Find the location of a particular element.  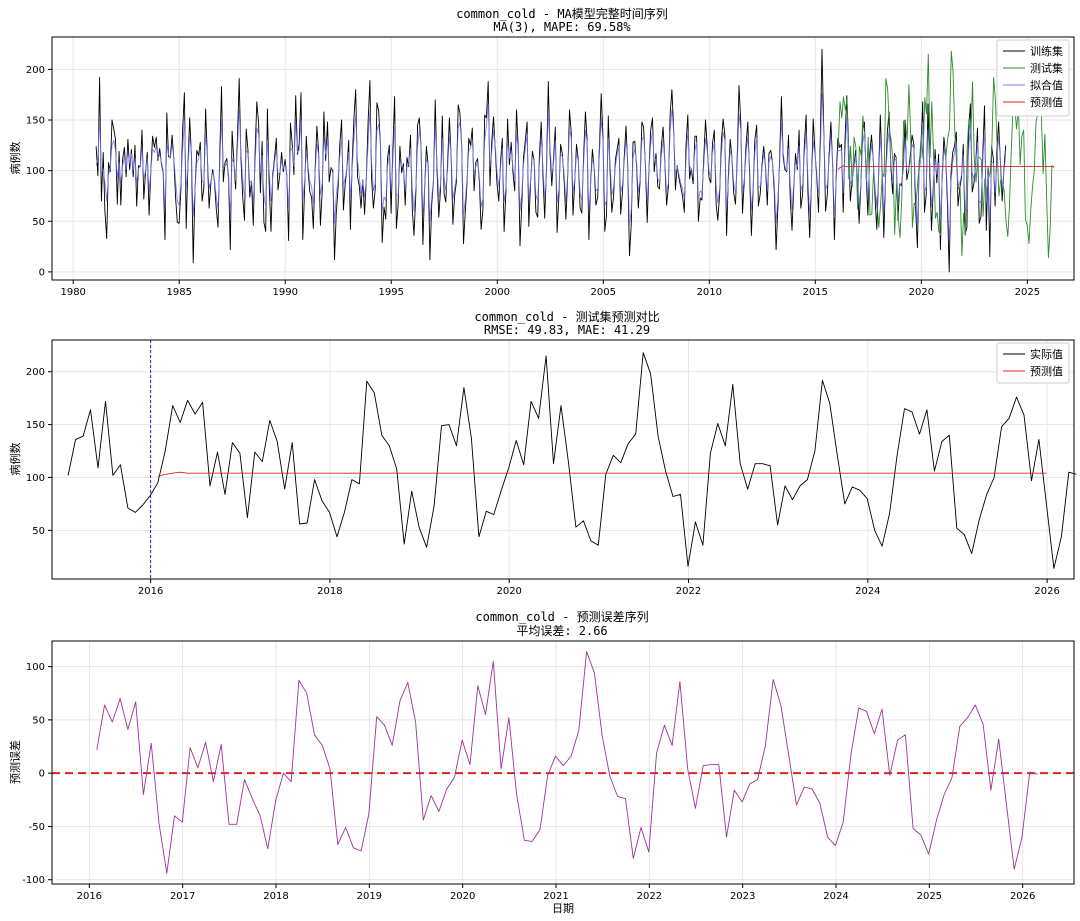

x-tick-label: 2000 is located at coordinates (497, 292).